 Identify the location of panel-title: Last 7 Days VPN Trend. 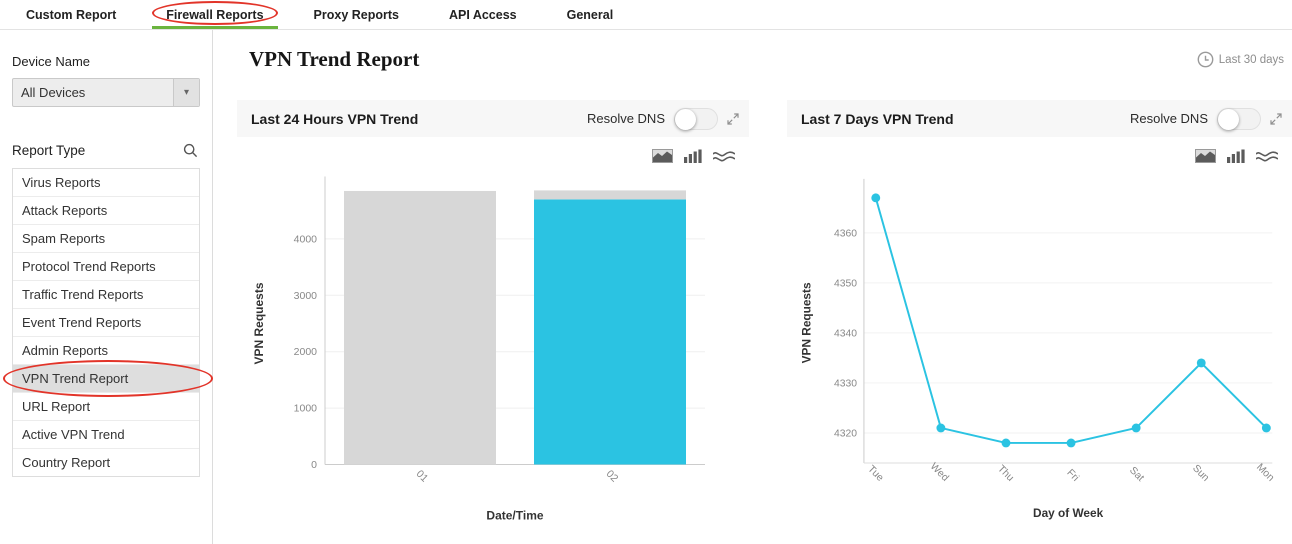
(877, 118).